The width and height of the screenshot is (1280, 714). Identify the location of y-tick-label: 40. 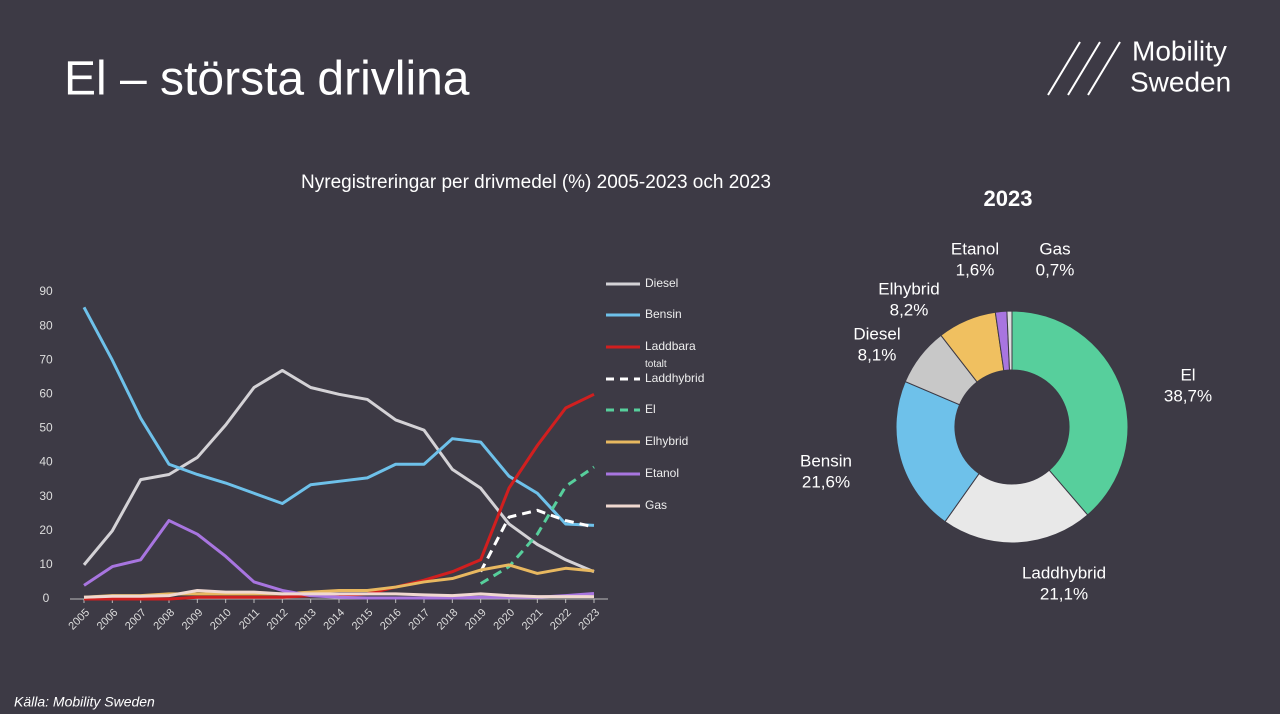
(46, 462).